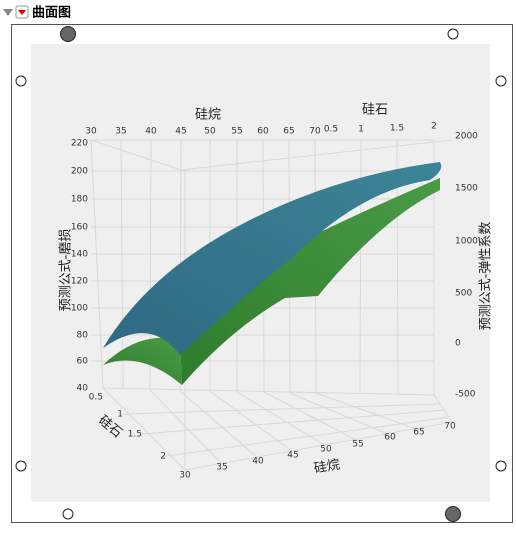  Describe the element at coordinates (486, 276) in the screenshot. I see `axis-label: 预测公式-弹性系数` at that location.